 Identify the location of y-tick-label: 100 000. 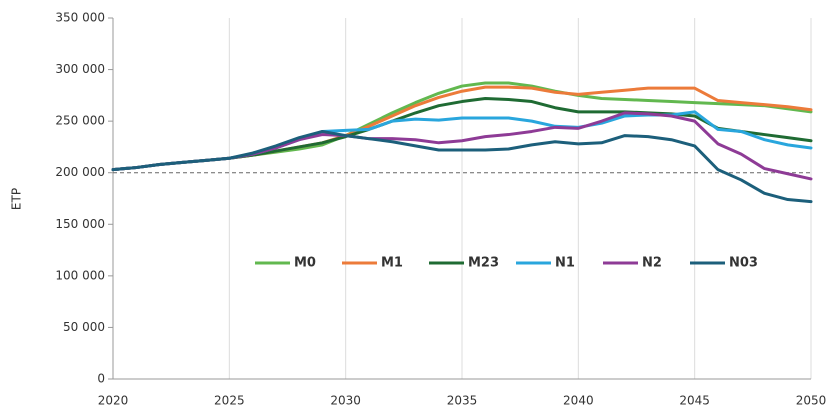
(80, 275).